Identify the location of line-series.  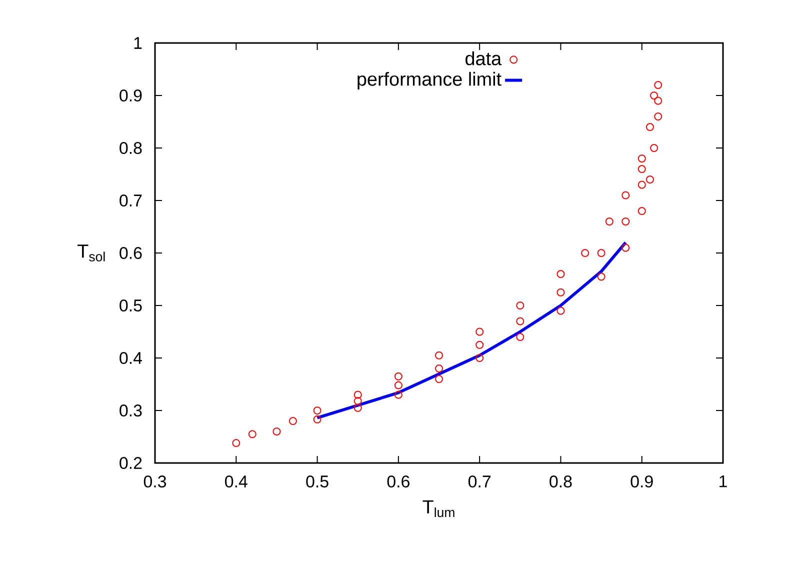
(472, 330).